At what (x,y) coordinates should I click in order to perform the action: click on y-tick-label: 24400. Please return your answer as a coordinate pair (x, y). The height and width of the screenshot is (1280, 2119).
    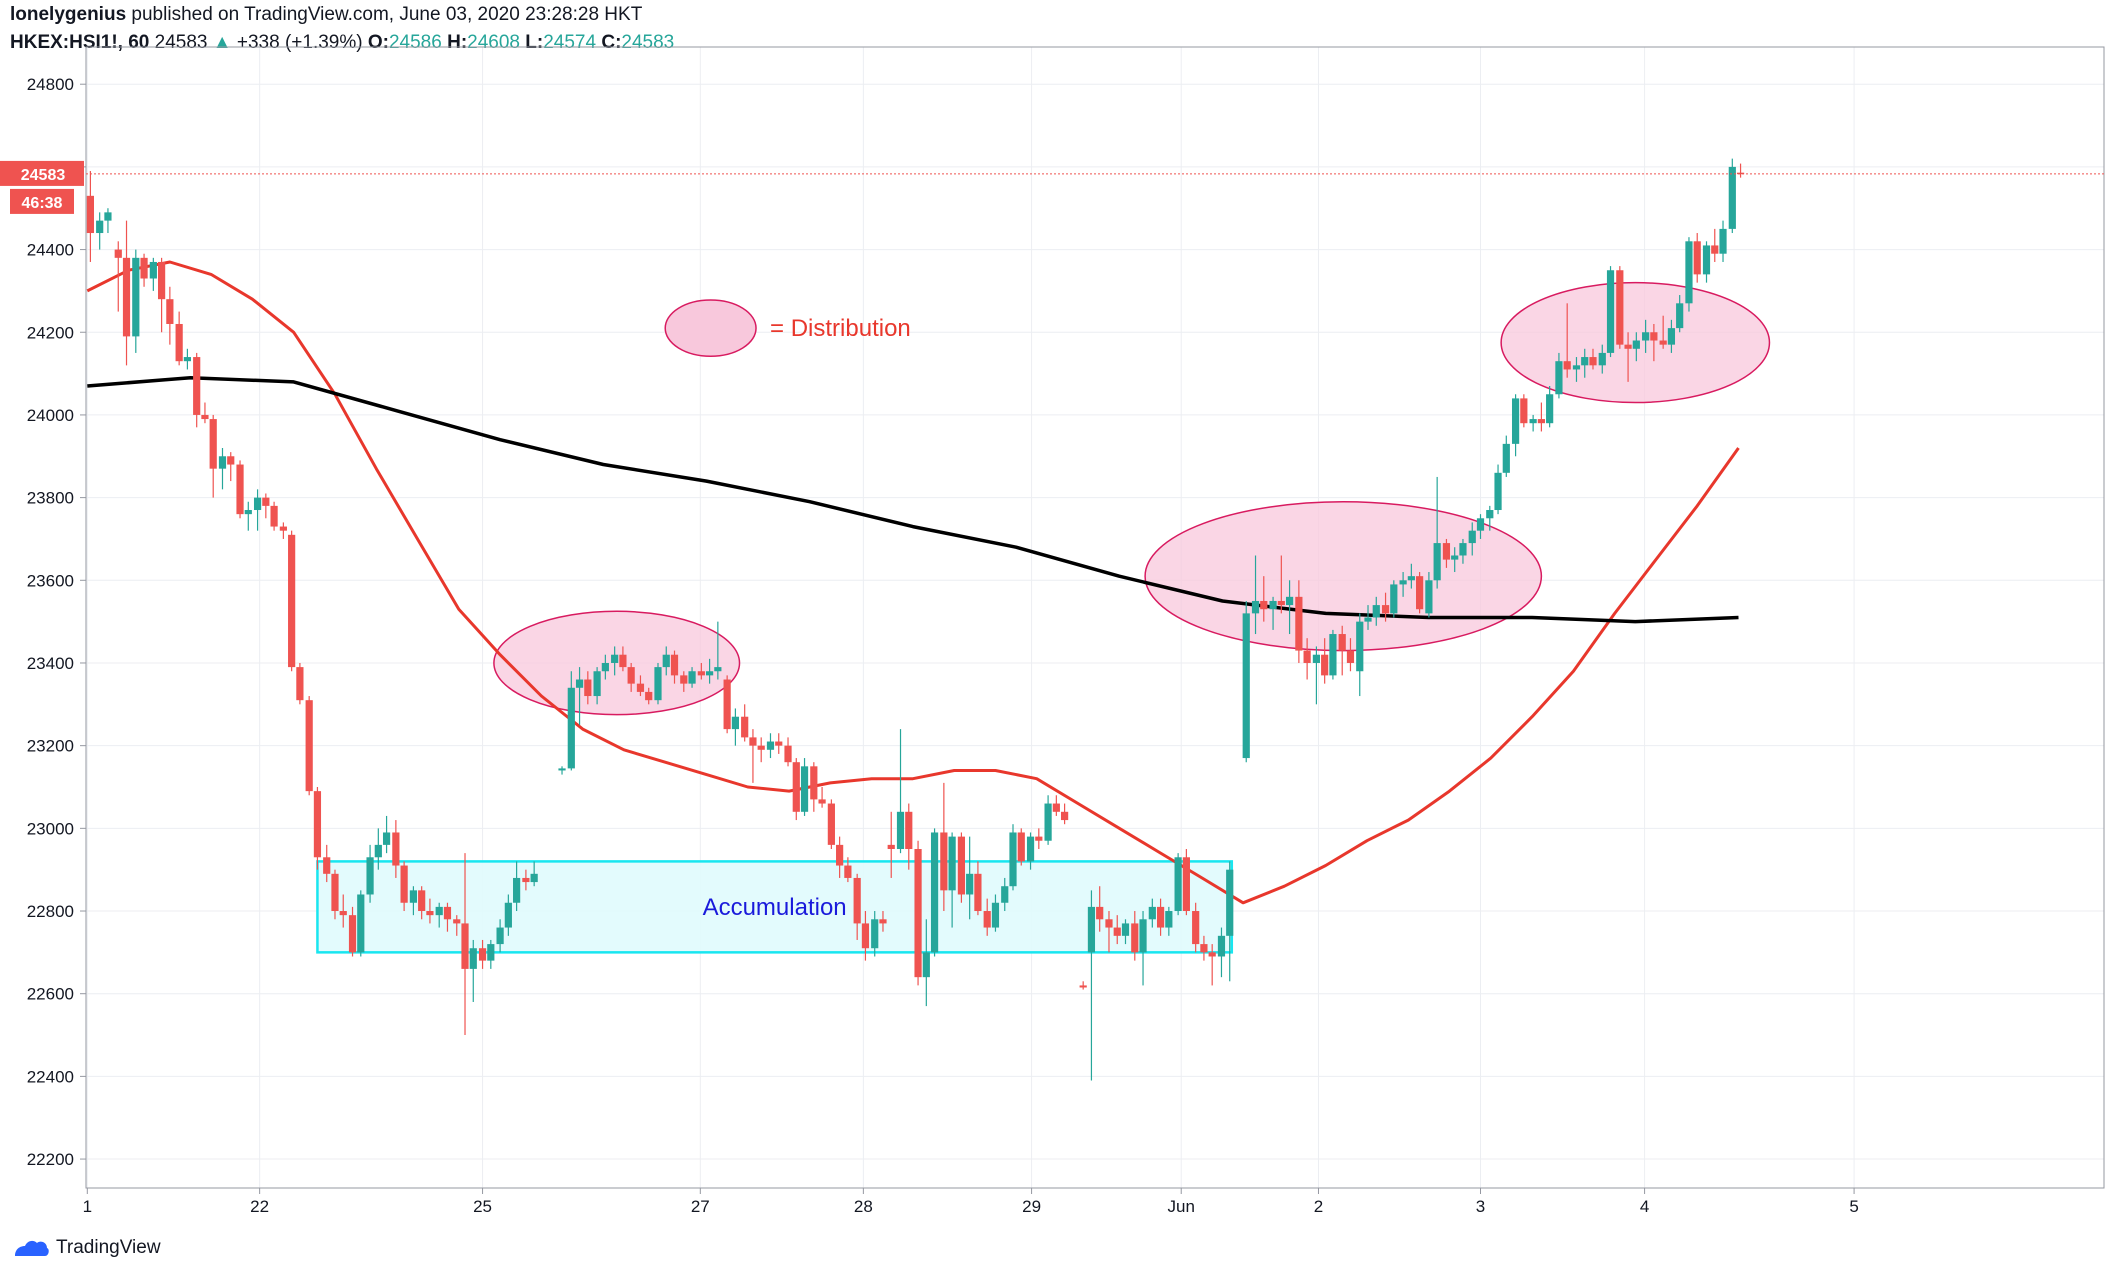
    Looking at the image, I should click on (50, 250).